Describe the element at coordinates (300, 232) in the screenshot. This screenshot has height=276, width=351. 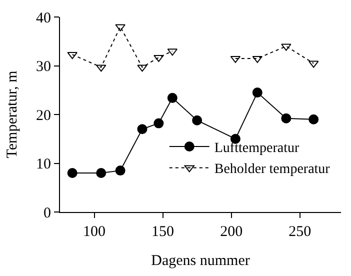
I see `x-tick-label: 250` at that location.